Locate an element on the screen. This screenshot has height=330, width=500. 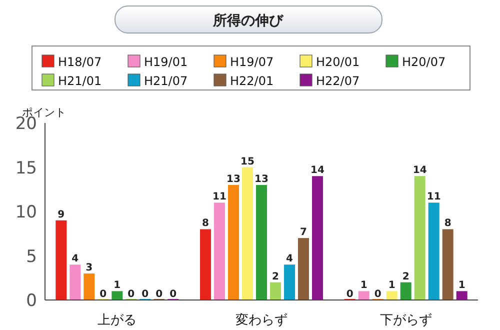
data-label: 3 is located at coordinates (89, 268).